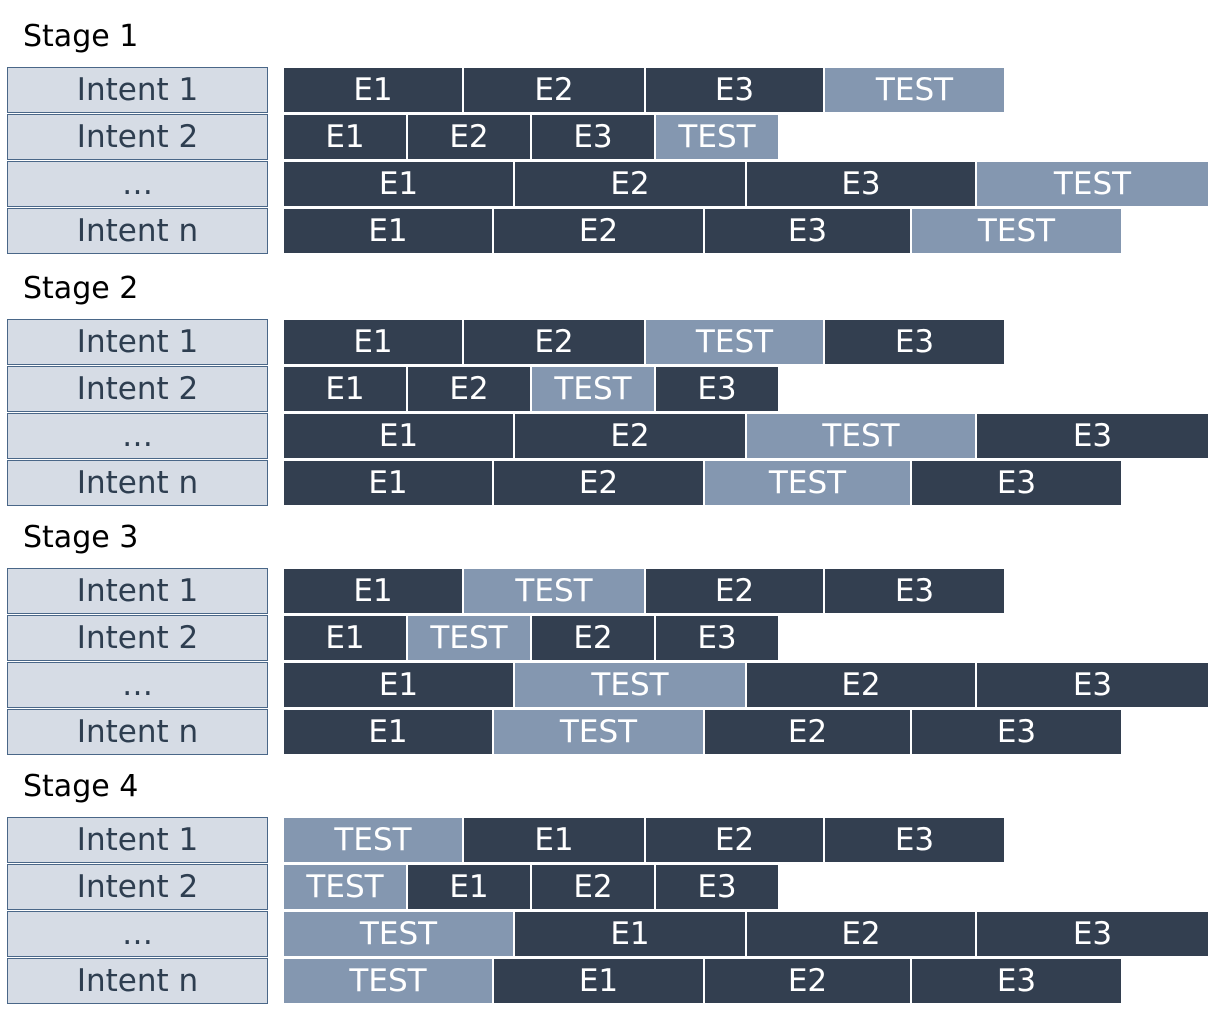 Image resolution: width=1210 pixels, height=1026 pixels. What do you see at coordinates (81, 786) in the screenshot?
I see `stage-title: Stage 4` at bounding box center [81, 786].